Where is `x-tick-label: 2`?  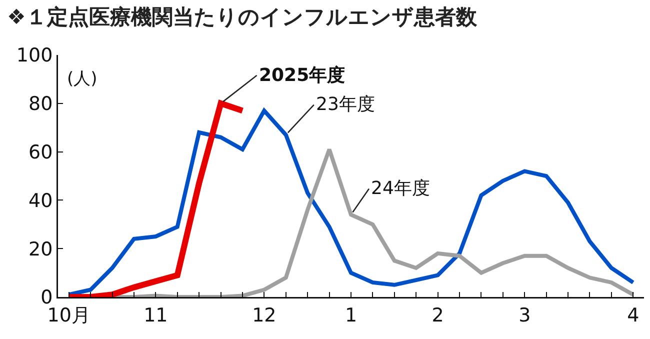
x-tick-label: 2 is located at coordinates (438, 315).